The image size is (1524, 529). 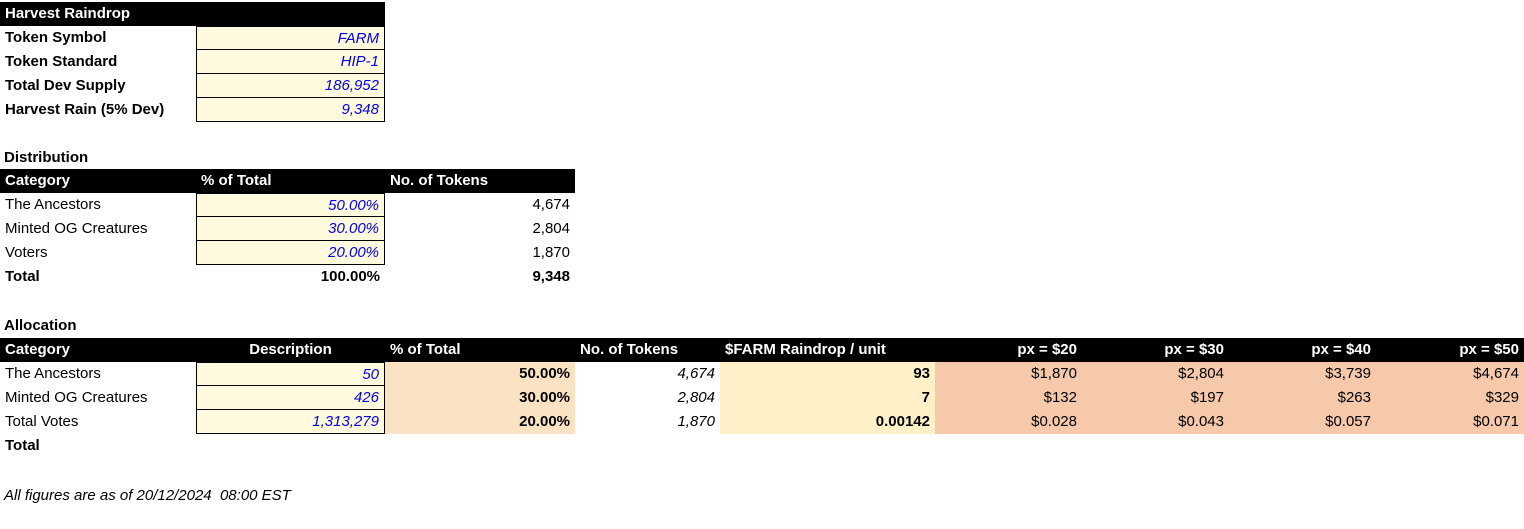 What do you see at coordinates (65, 85) in the screenshot?
I see `total-dev-supply-label: Total Dev Supply` at bounding box center [65, 85].